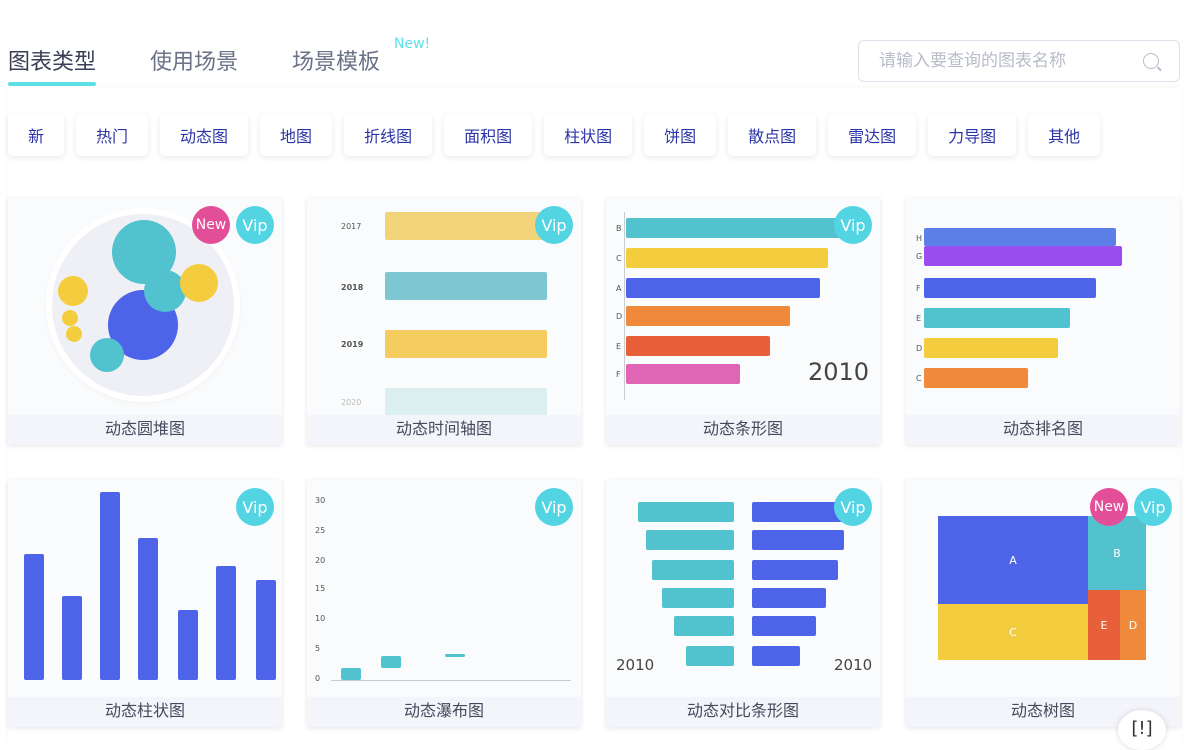  I want to click on card-thumbnail: 2010 2010, so click(743, 588).